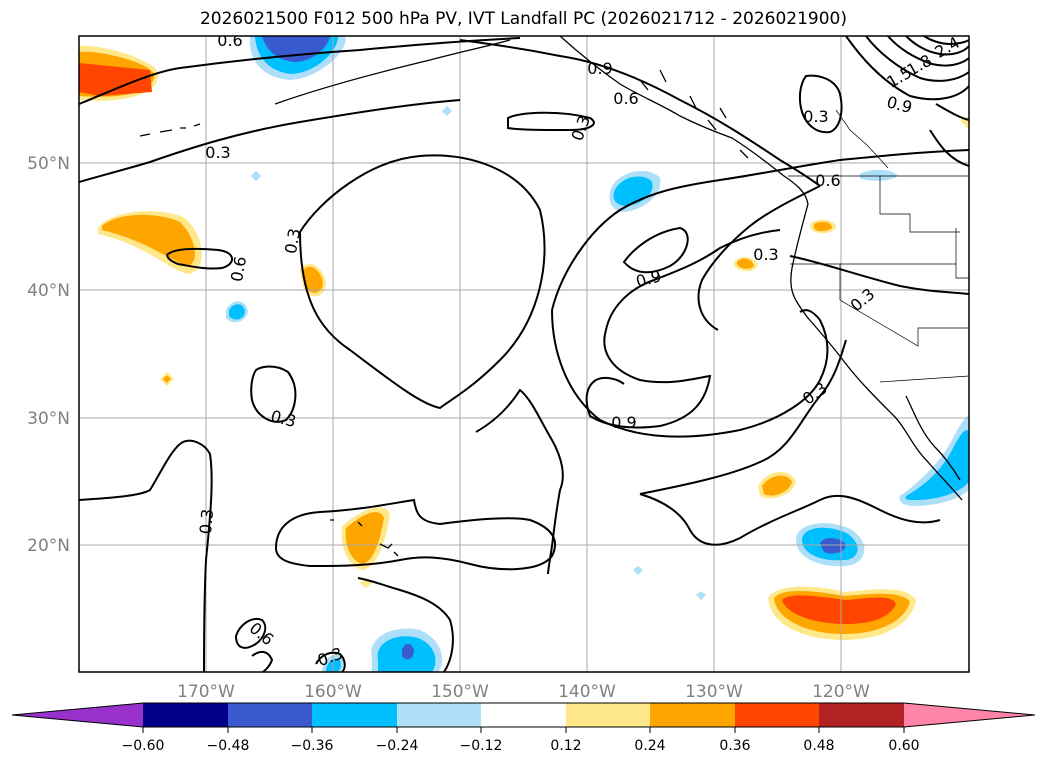 The width and height of the screenshot is (1047, 765). What do you see at coordinates (206, 692) in the screenshot?
I see `lon-label: 170°W` at bounding box center [206, 692].